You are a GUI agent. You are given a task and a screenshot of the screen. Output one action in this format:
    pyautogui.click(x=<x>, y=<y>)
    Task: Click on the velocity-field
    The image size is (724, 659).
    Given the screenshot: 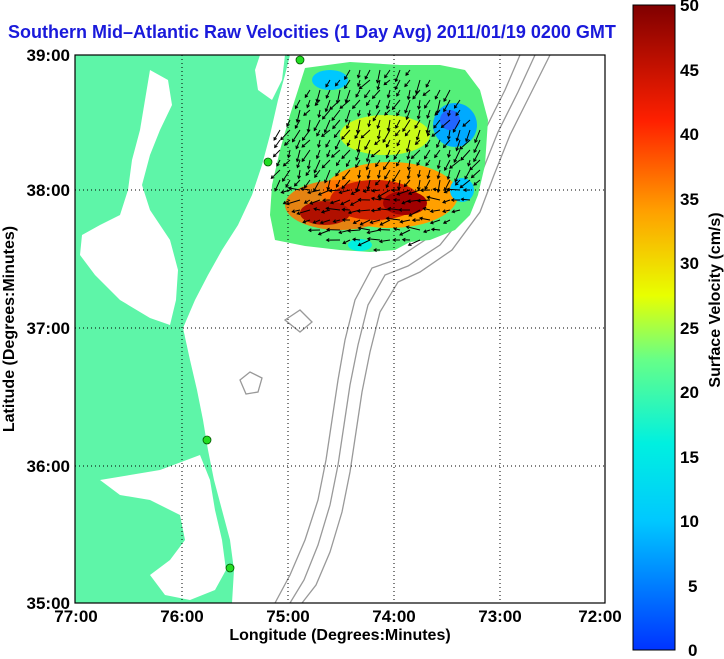 What is the action you would take?
    pyautogui.click(x=379, y=157)
    